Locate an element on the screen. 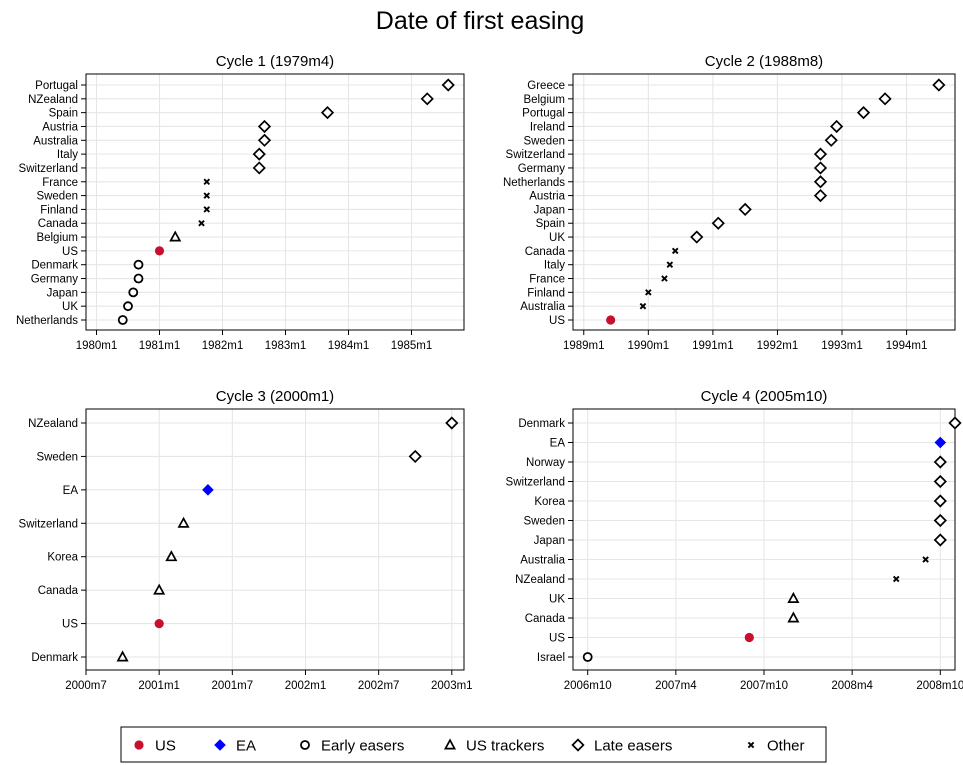 The width and height of the screenshot is (963, 765). y-tick-label-sweden: Sweden is located at coordinates (544, 522).